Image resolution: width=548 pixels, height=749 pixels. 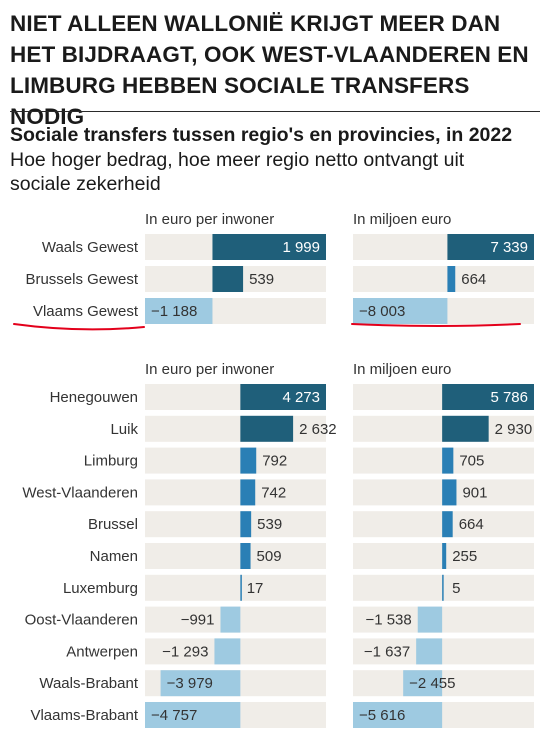 I want to click on value-label: 742, so click(x=273, y=492).